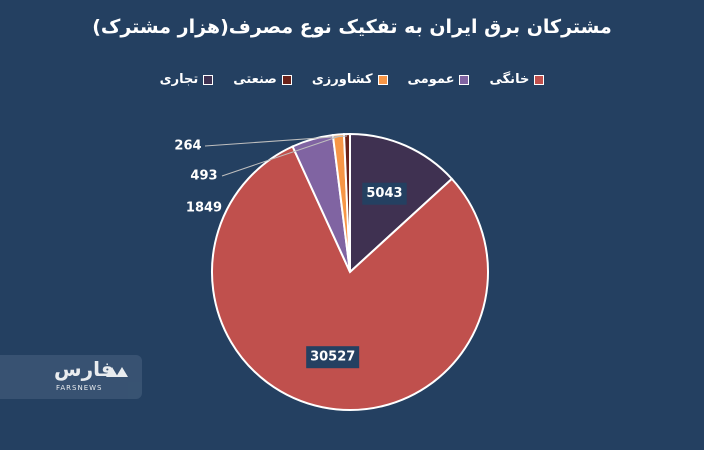  I want to click on leader-line-industrial, so click(276, 141).